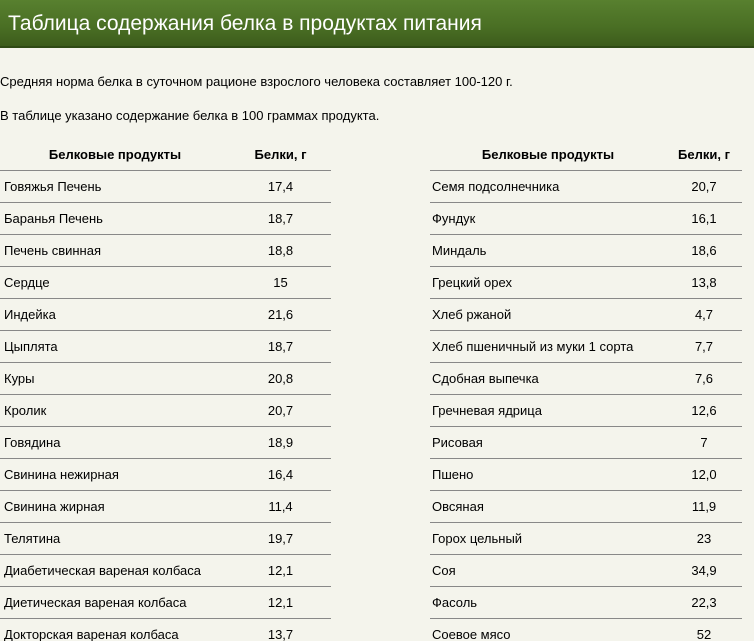 The height and width of the screenshot is (641, 754). What do you see at coordinates (115, 218) in the screenshot?
I see `product-name: Баранья Печень` at bounding box center [115, 218].